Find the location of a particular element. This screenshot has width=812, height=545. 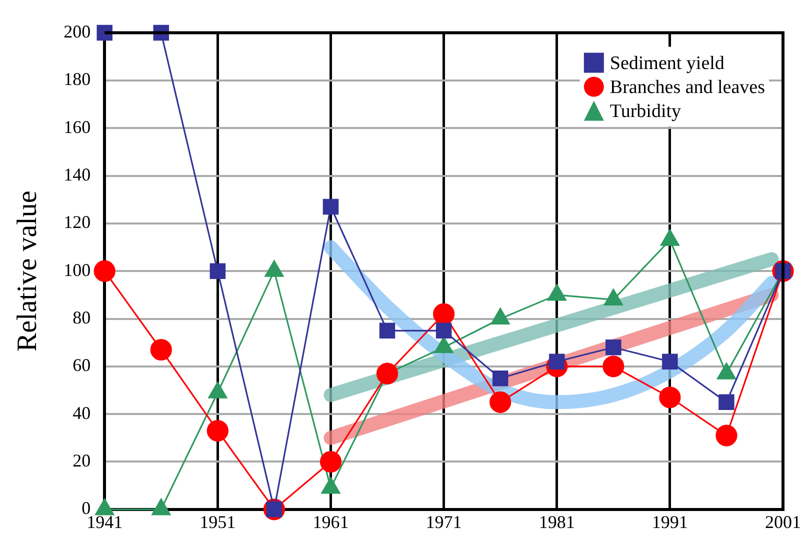

legend-label: Turbidity is located at coordinates (646, 111).